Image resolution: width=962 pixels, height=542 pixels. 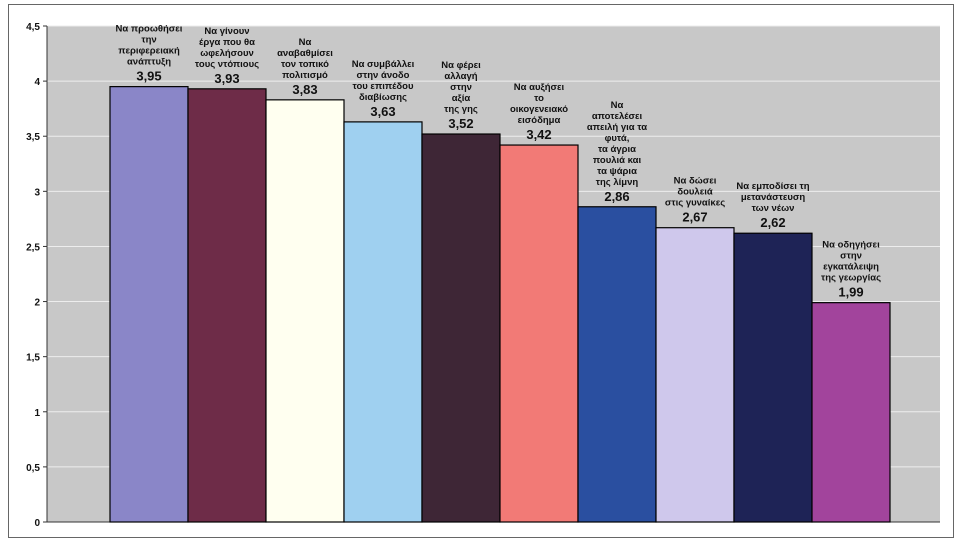 What do you see at coordinates (382, 111) in the screenshot?
I see `data-label: 3,63` at bounding box center [382, 111].